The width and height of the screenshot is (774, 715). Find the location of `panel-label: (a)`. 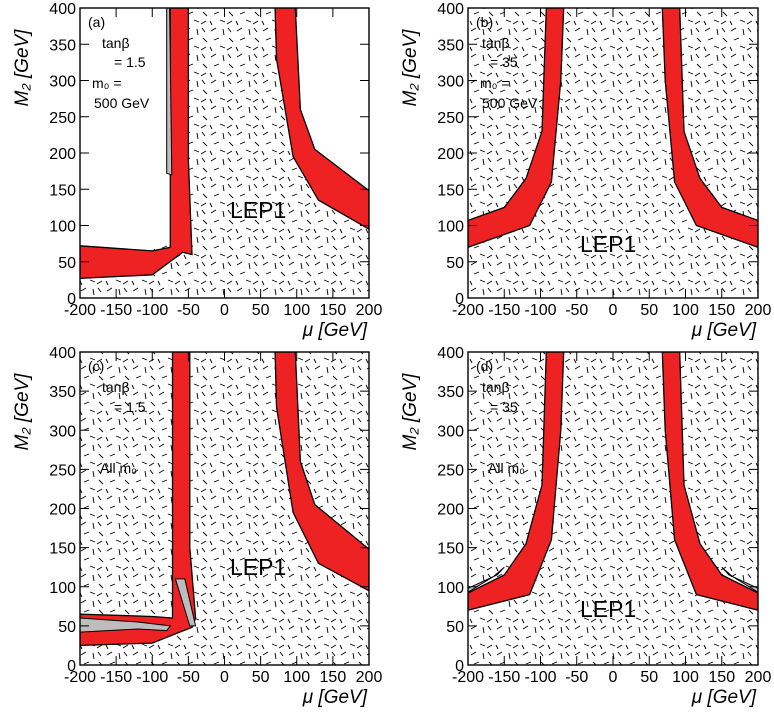

panel-label: (a) is located at coordinates (96, 22).